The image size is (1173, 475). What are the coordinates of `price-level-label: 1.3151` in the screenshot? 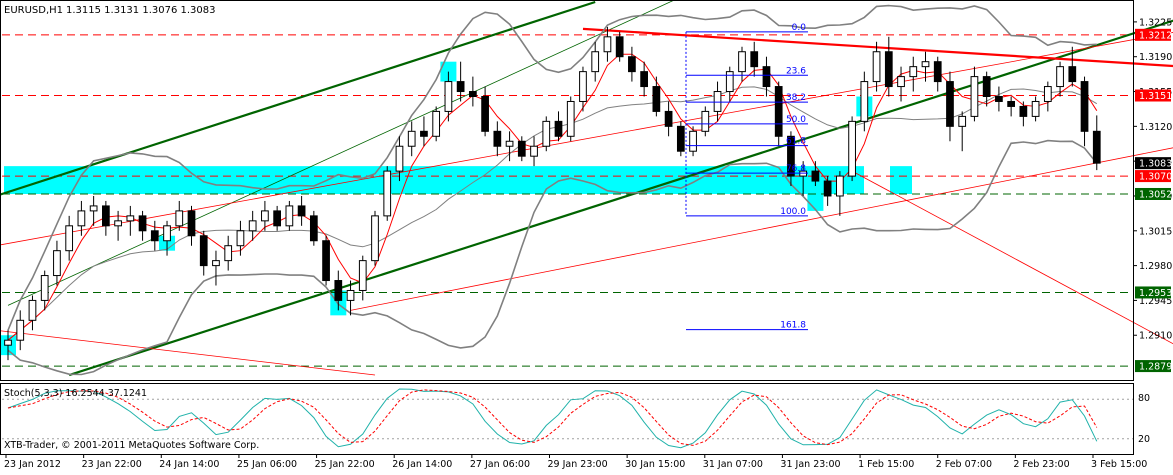 It's located at (1155, 96).